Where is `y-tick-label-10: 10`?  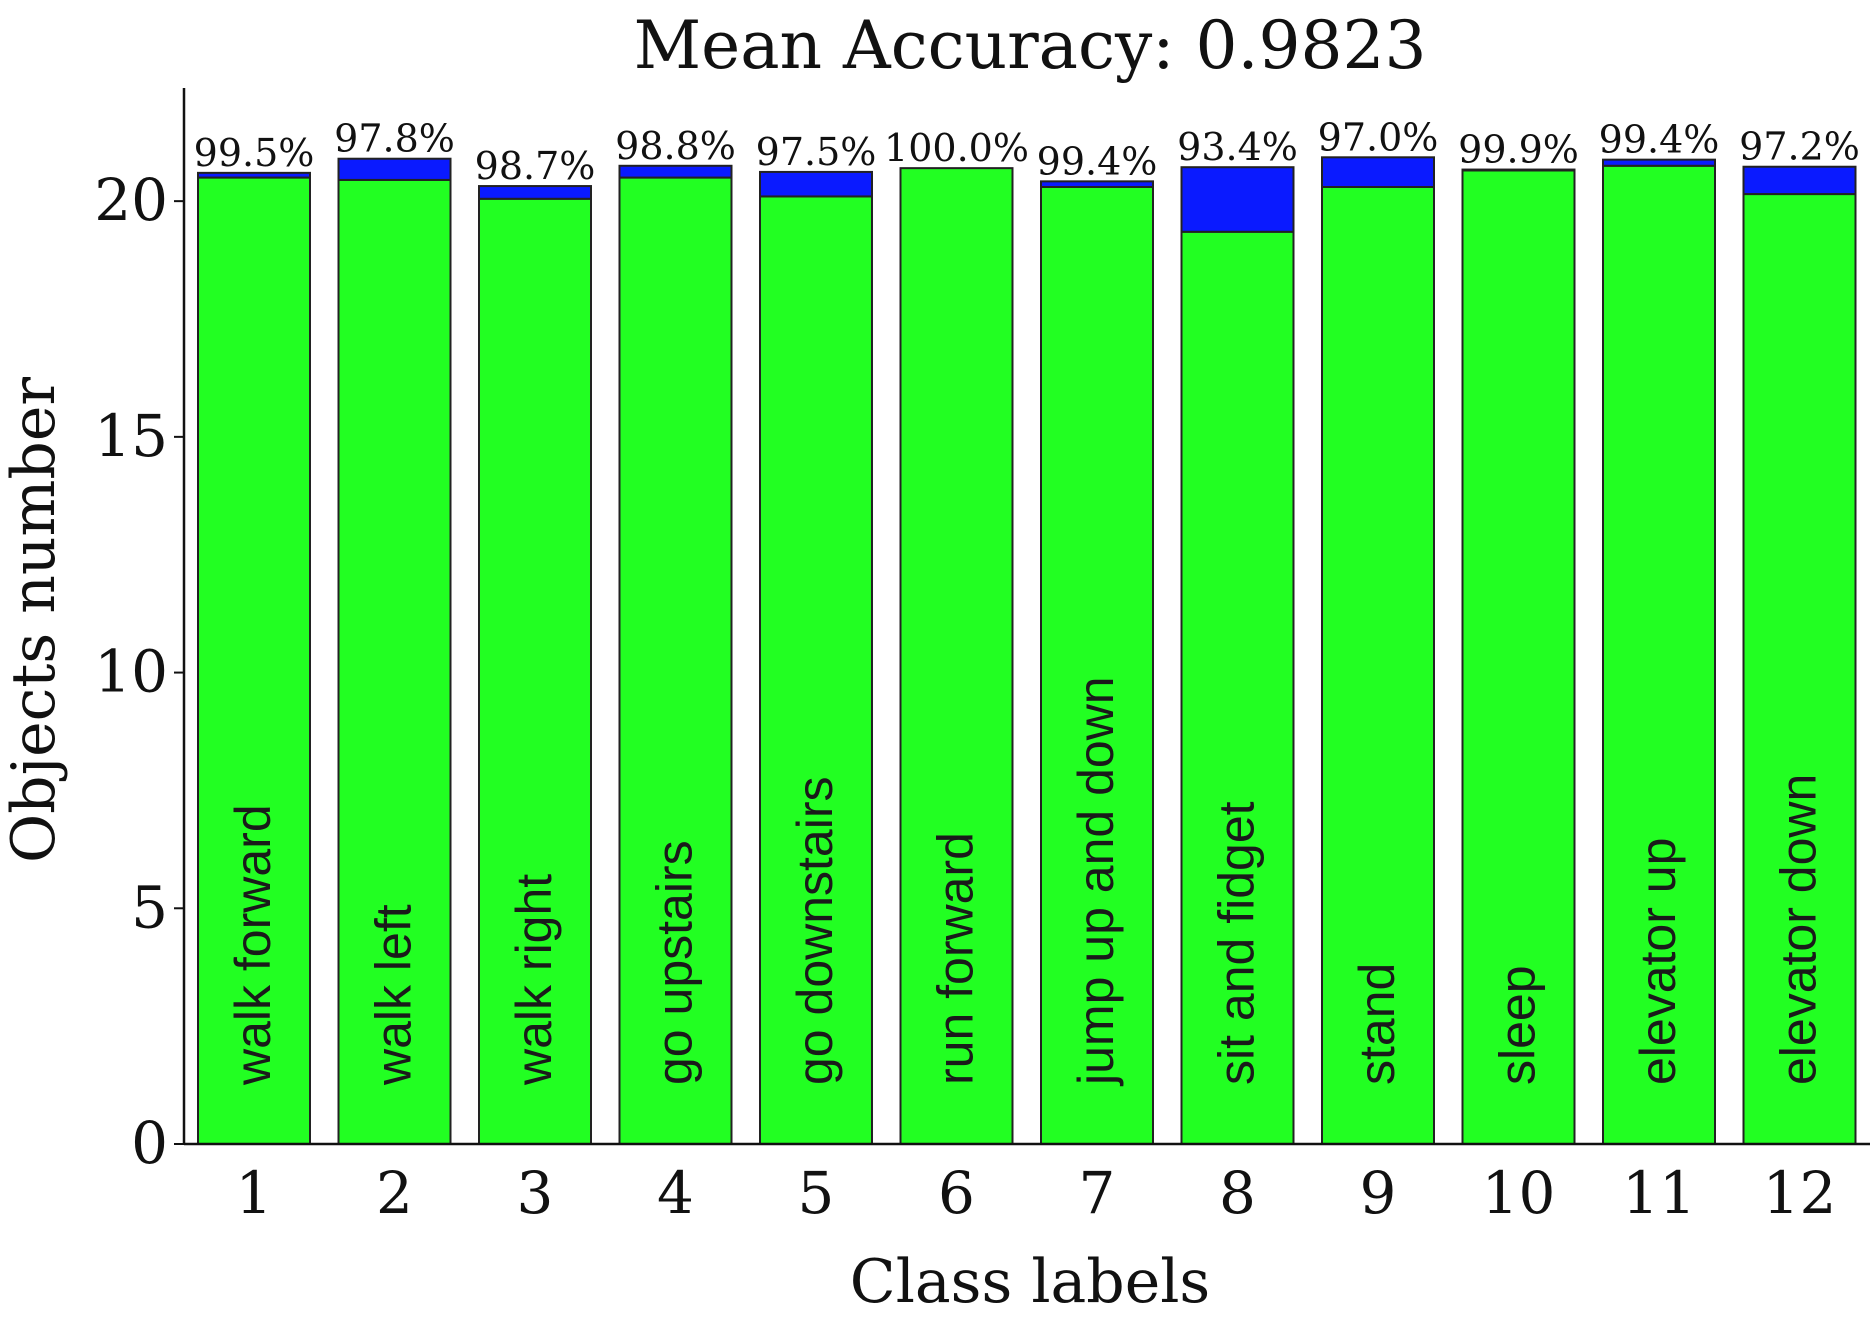 y-tick-label-10: 10 is located at coordinates (131, 672).